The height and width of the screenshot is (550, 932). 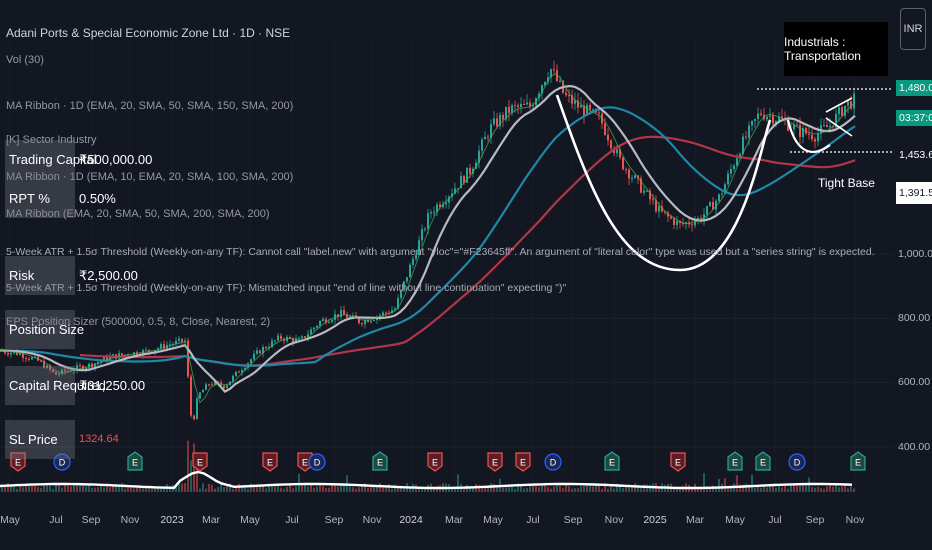 What do you see at coordinates (25, 60) in the screenshot?
I see `indicator-volume: Vol (30)` at bounding box center [25, 60].